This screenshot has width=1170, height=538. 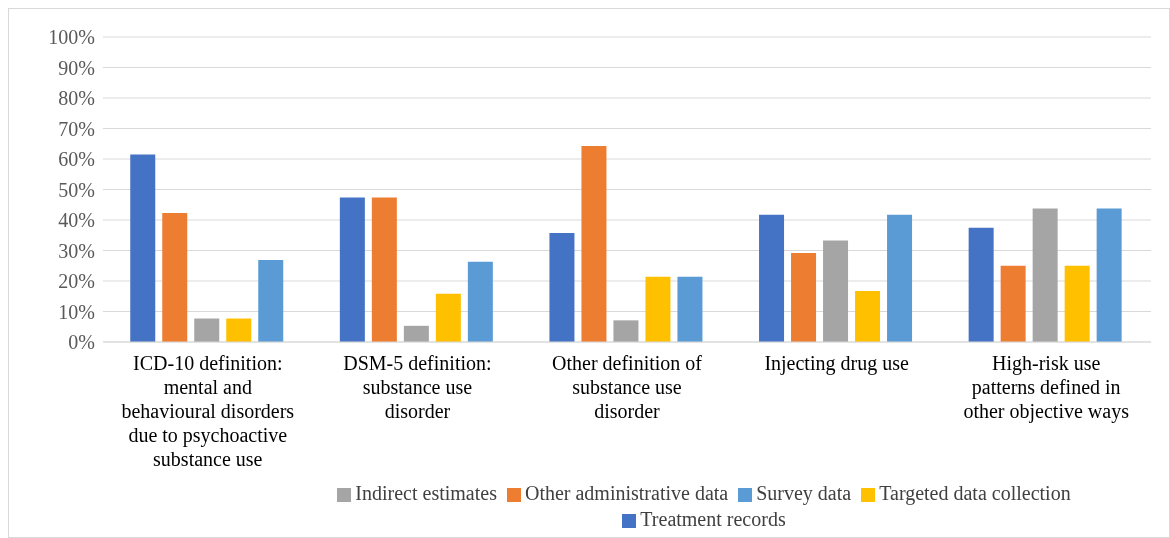 I want to click on legend-label: Treatment records, so click(x=713, y=519).